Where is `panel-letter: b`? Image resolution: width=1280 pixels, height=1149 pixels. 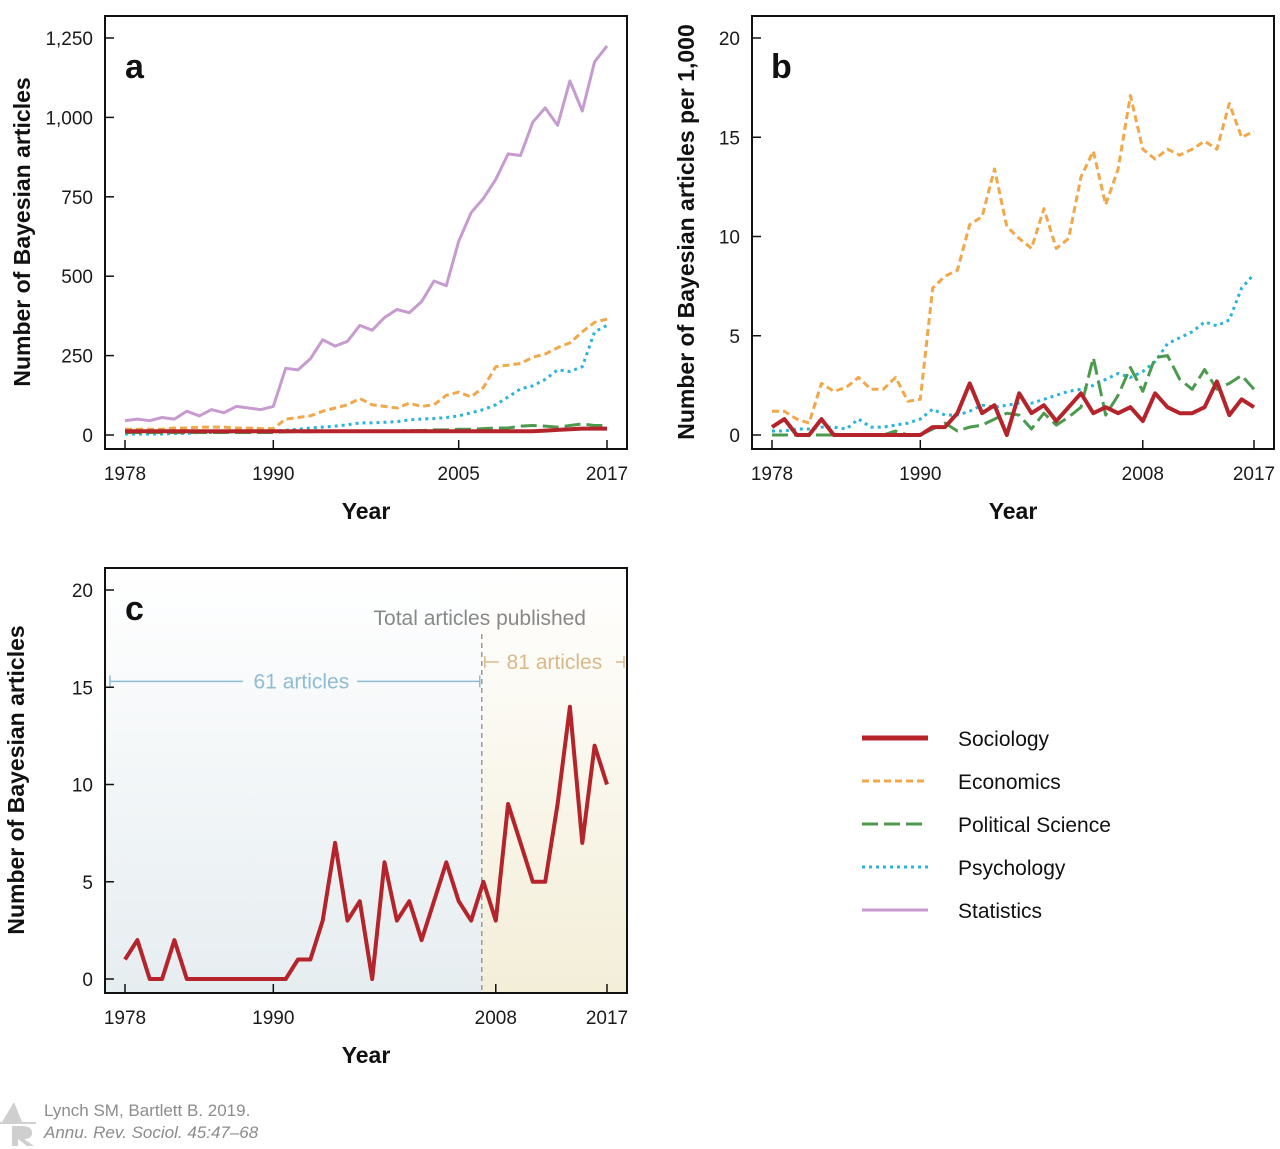
panel-letter: b is located at coordinates (781, 67).